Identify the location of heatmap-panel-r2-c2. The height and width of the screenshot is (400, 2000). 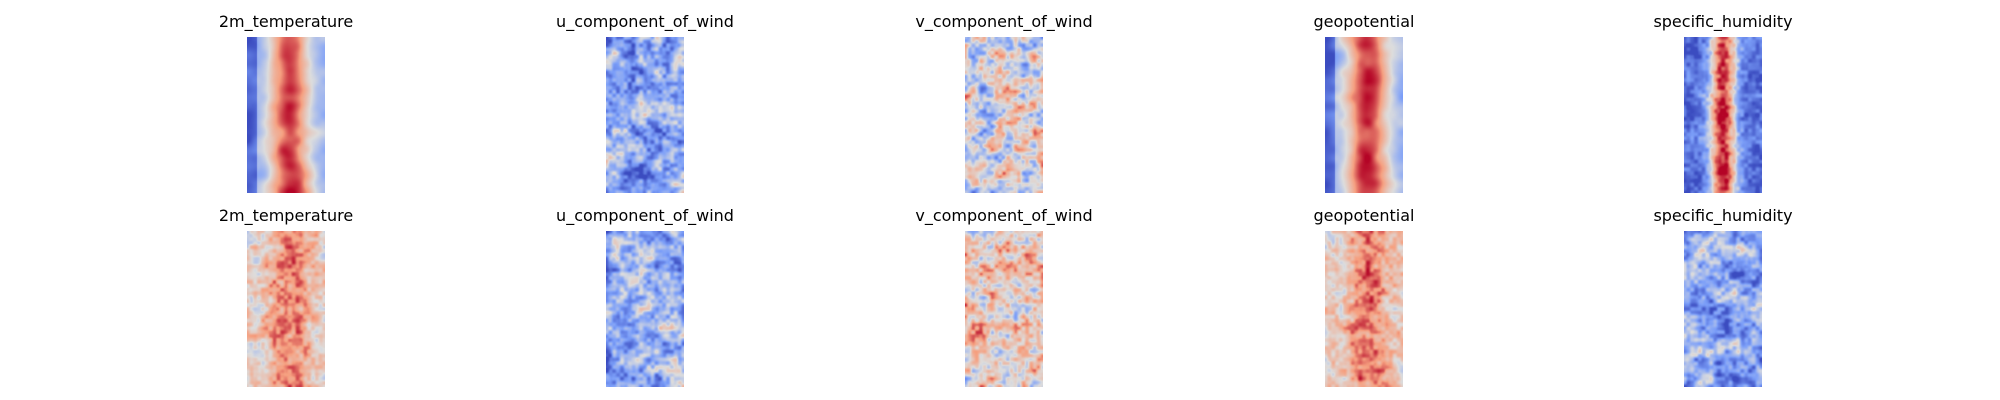
(645, 309).